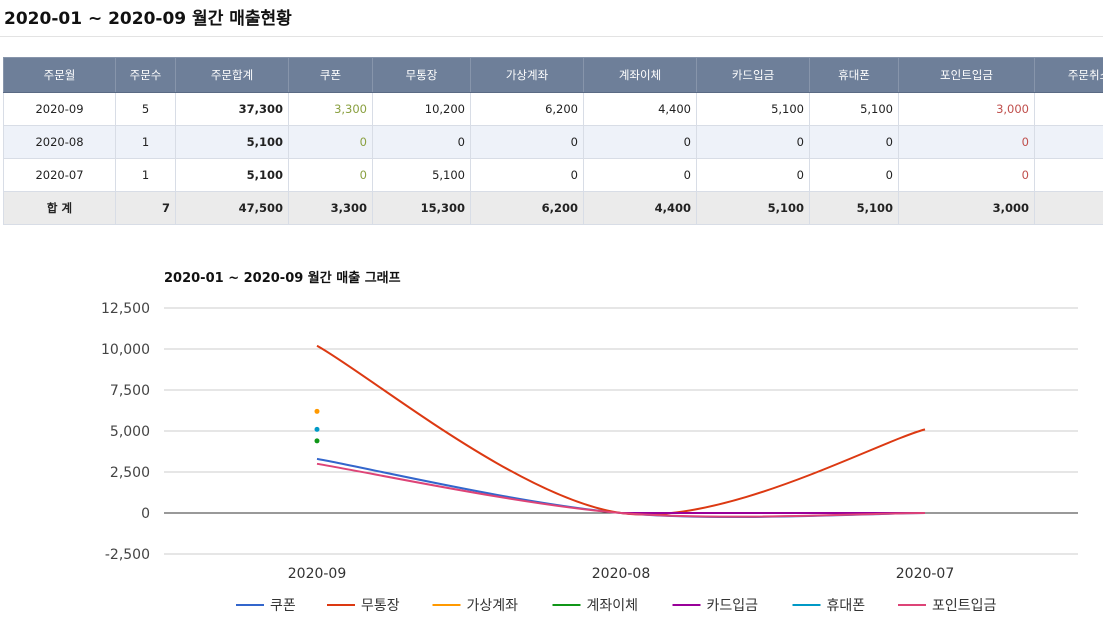 This screenshot has width=1103, height=642. What do you see at coordinates (145, 75) in the screenshot?
I see `column-header: 주문수` at bounding box center [145, 75].